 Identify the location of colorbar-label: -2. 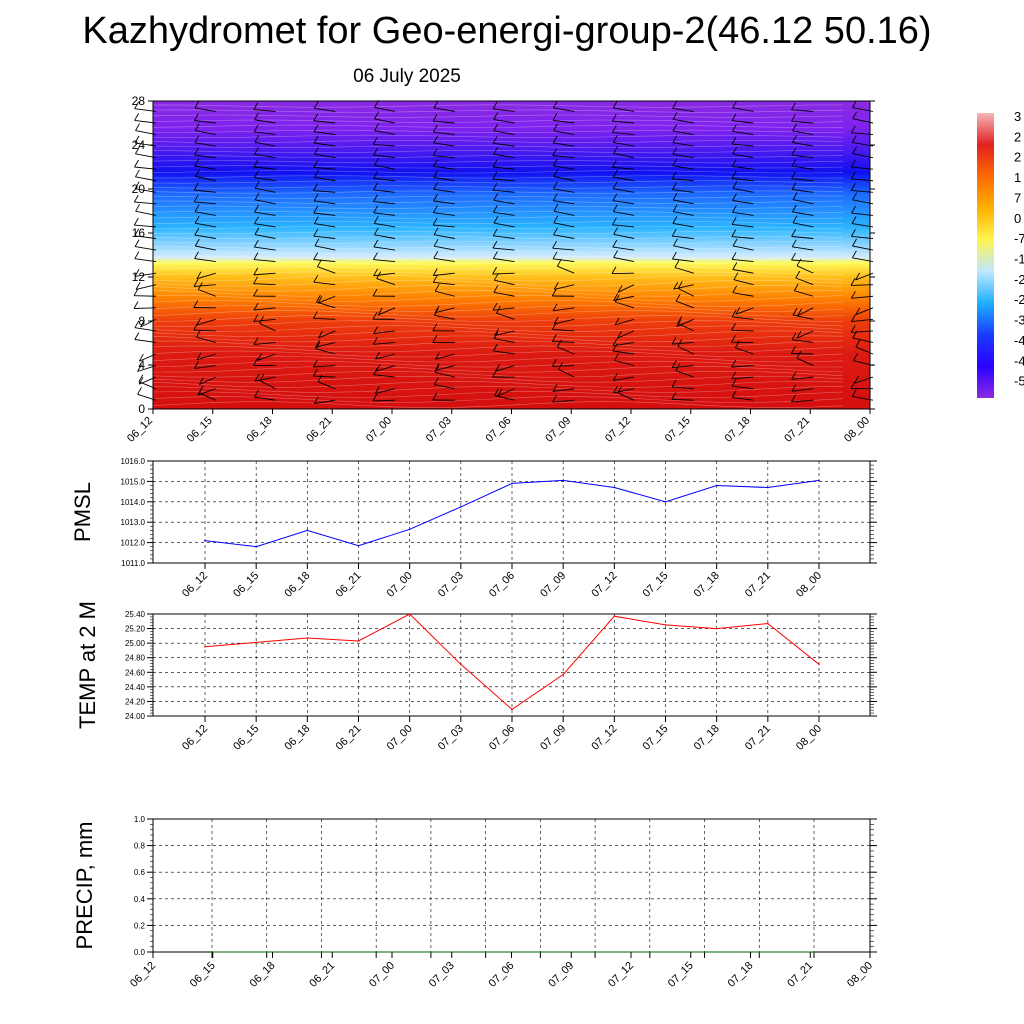
(1019, 279).